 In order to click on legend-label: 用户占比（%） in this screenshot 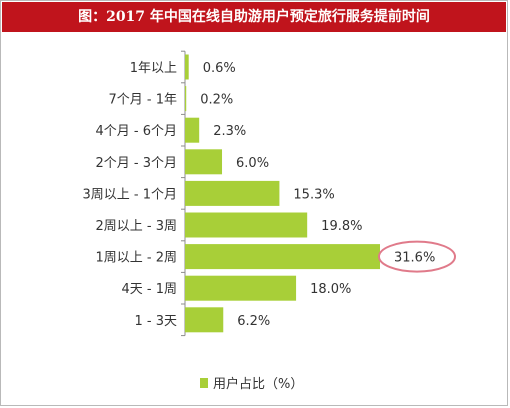, I will do `click(258, 384)`.